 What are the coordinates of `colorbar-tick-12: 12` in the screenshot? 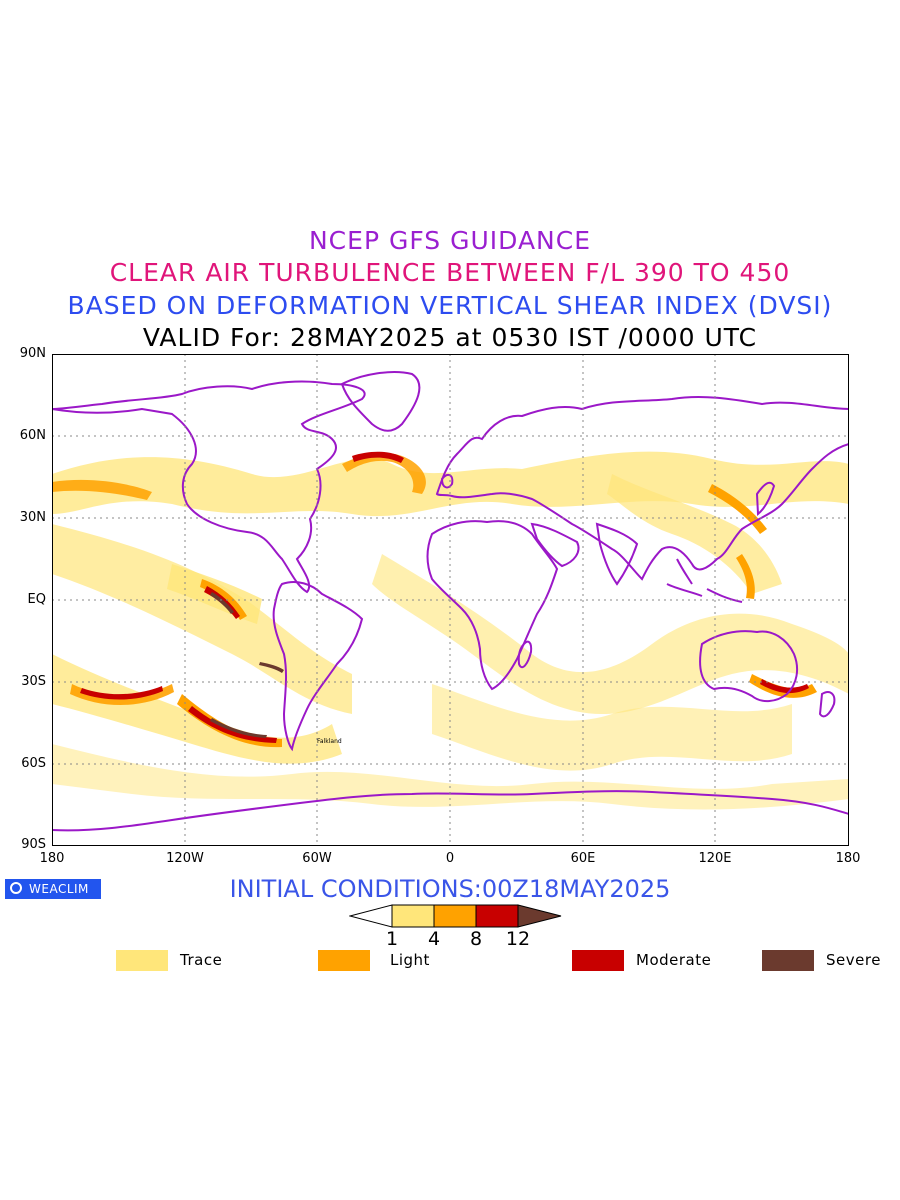 It's located at (518, 939).